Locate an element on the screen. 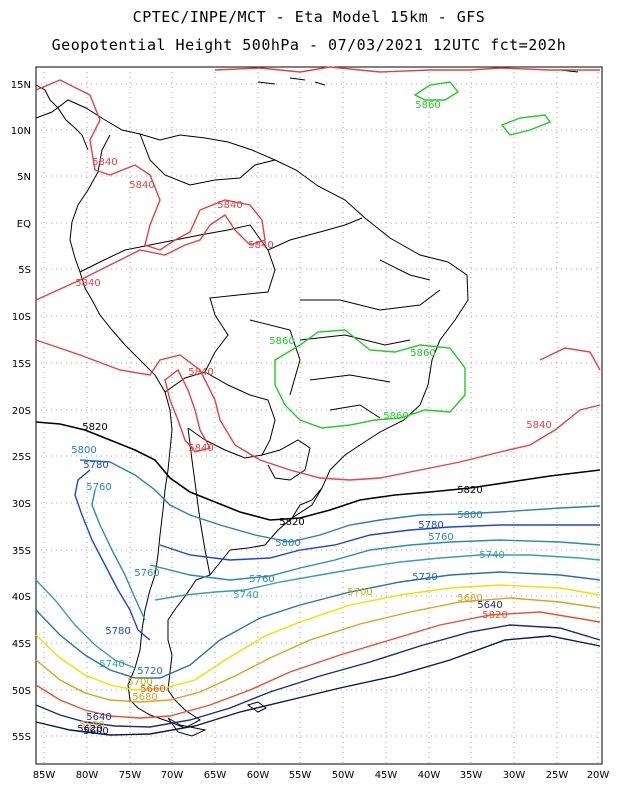 This screenshot has height=800, width=618. border-brazil-states is located at coordinates (345, 339).